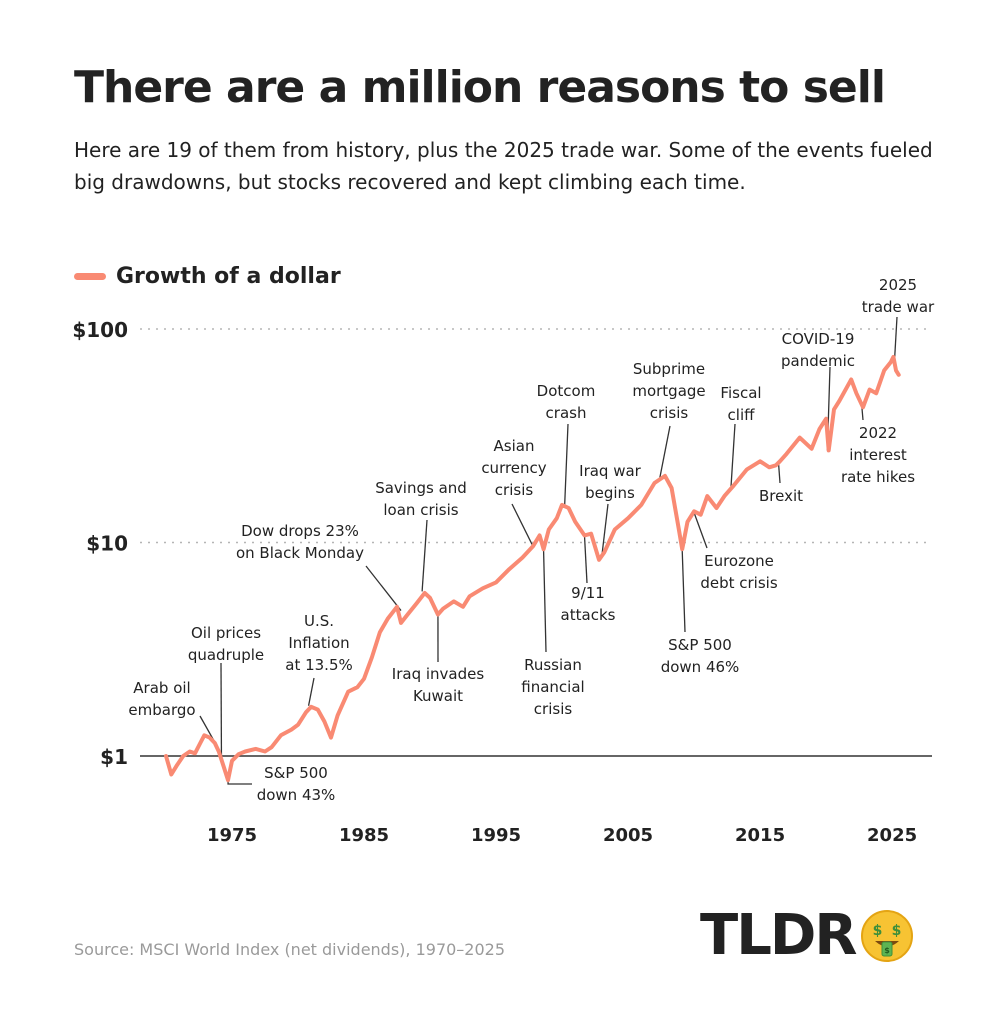 Image resolution: width=997 pixels, height=1024 pixels. Describe the element at coordinates (300, 542) in the screenshot. I see `annotation-black-monday: Dow drops 23% on Black Monday` at that location.